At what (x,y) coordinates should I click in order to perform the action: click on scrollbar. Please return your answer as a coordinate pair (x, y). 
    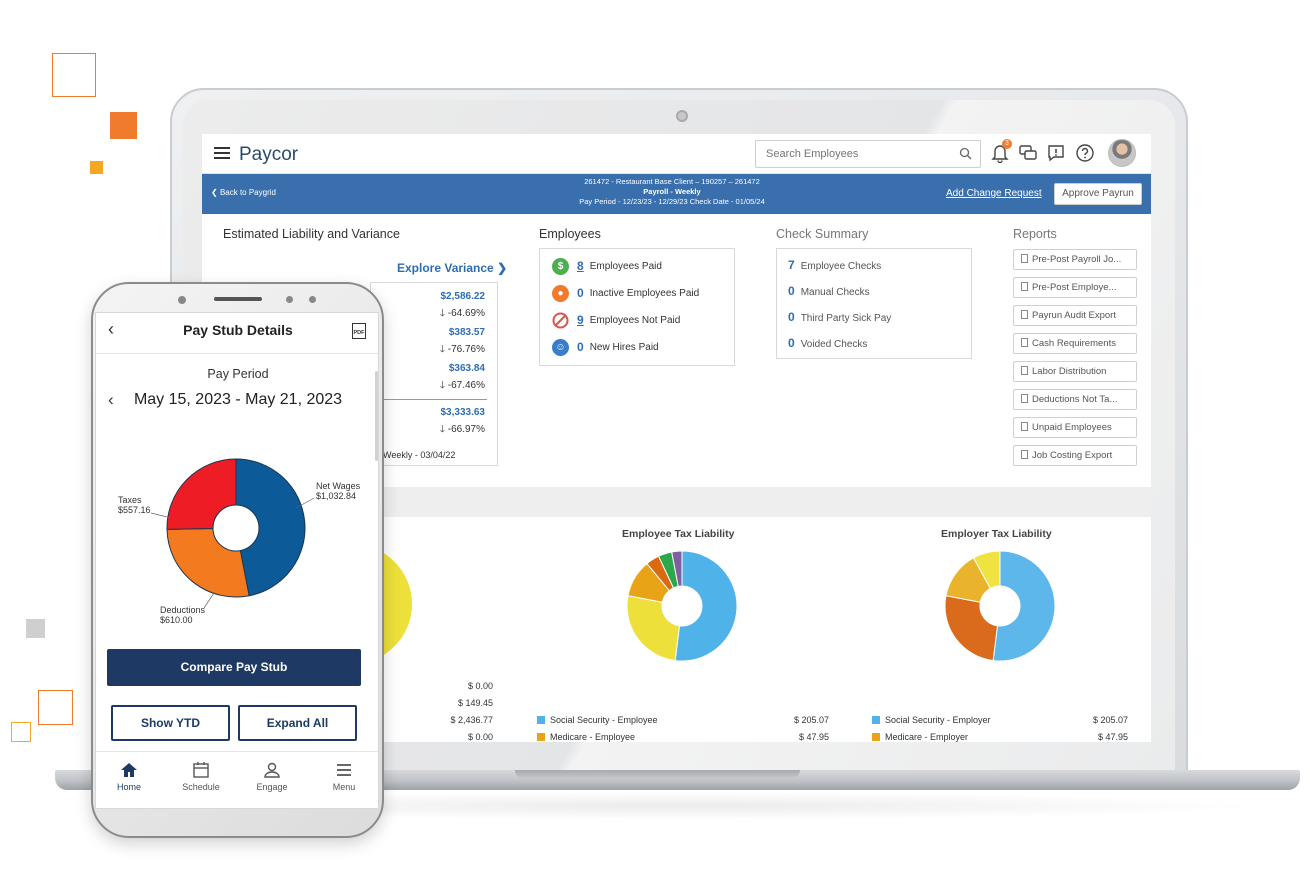
    Looking at the image, I should click on (376, 416).